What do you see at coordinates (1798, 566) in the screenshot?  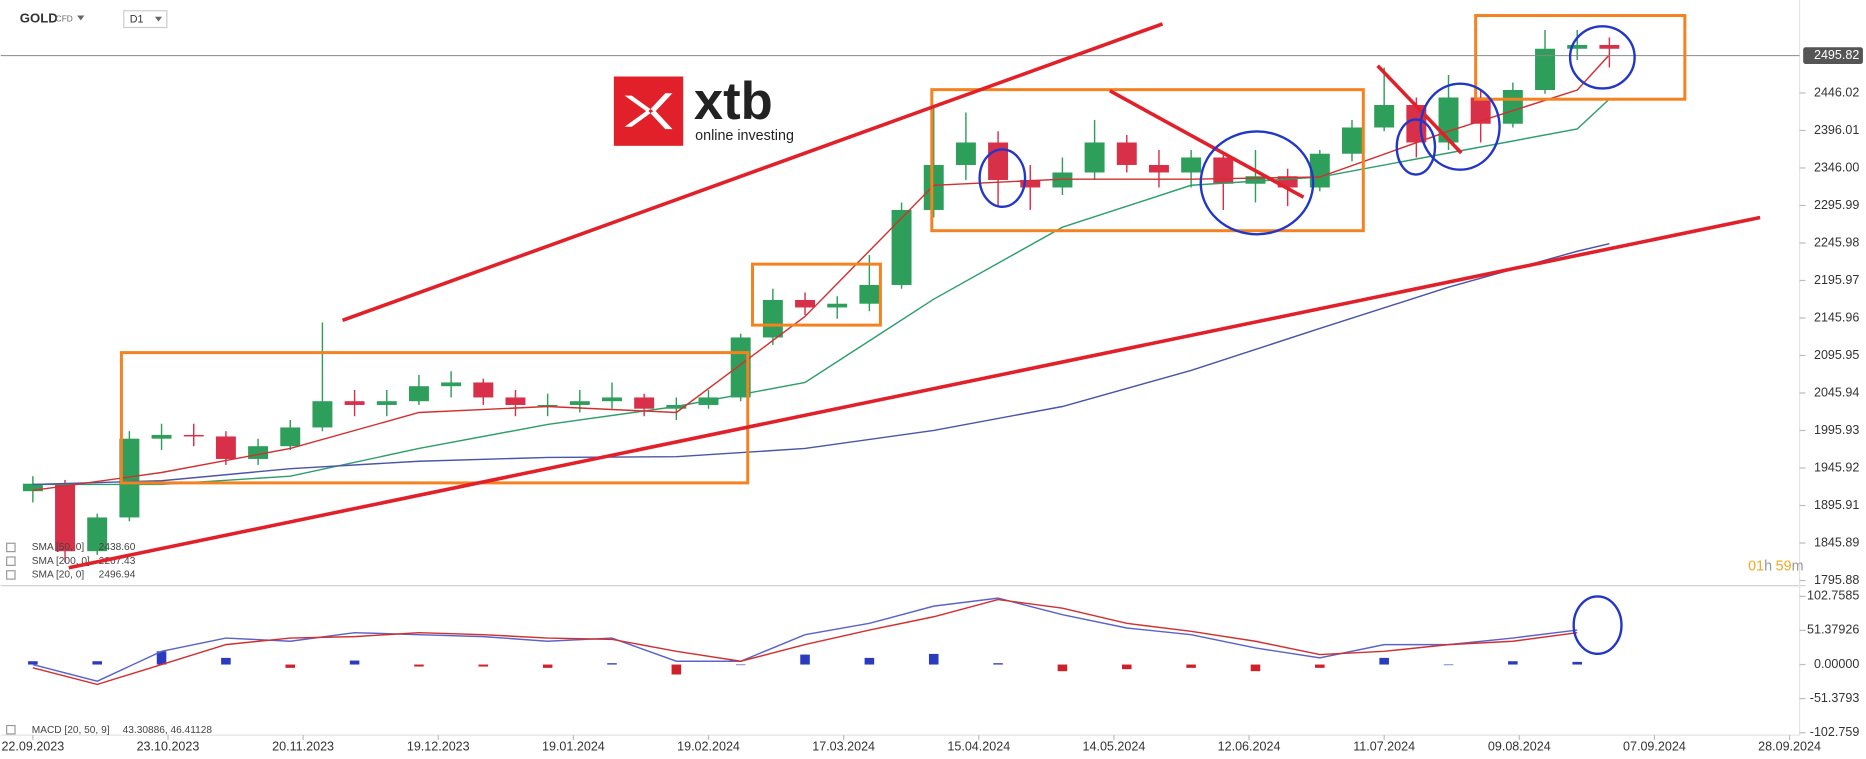 I see `countdown-m: m` at bounding box center [1798, 566].